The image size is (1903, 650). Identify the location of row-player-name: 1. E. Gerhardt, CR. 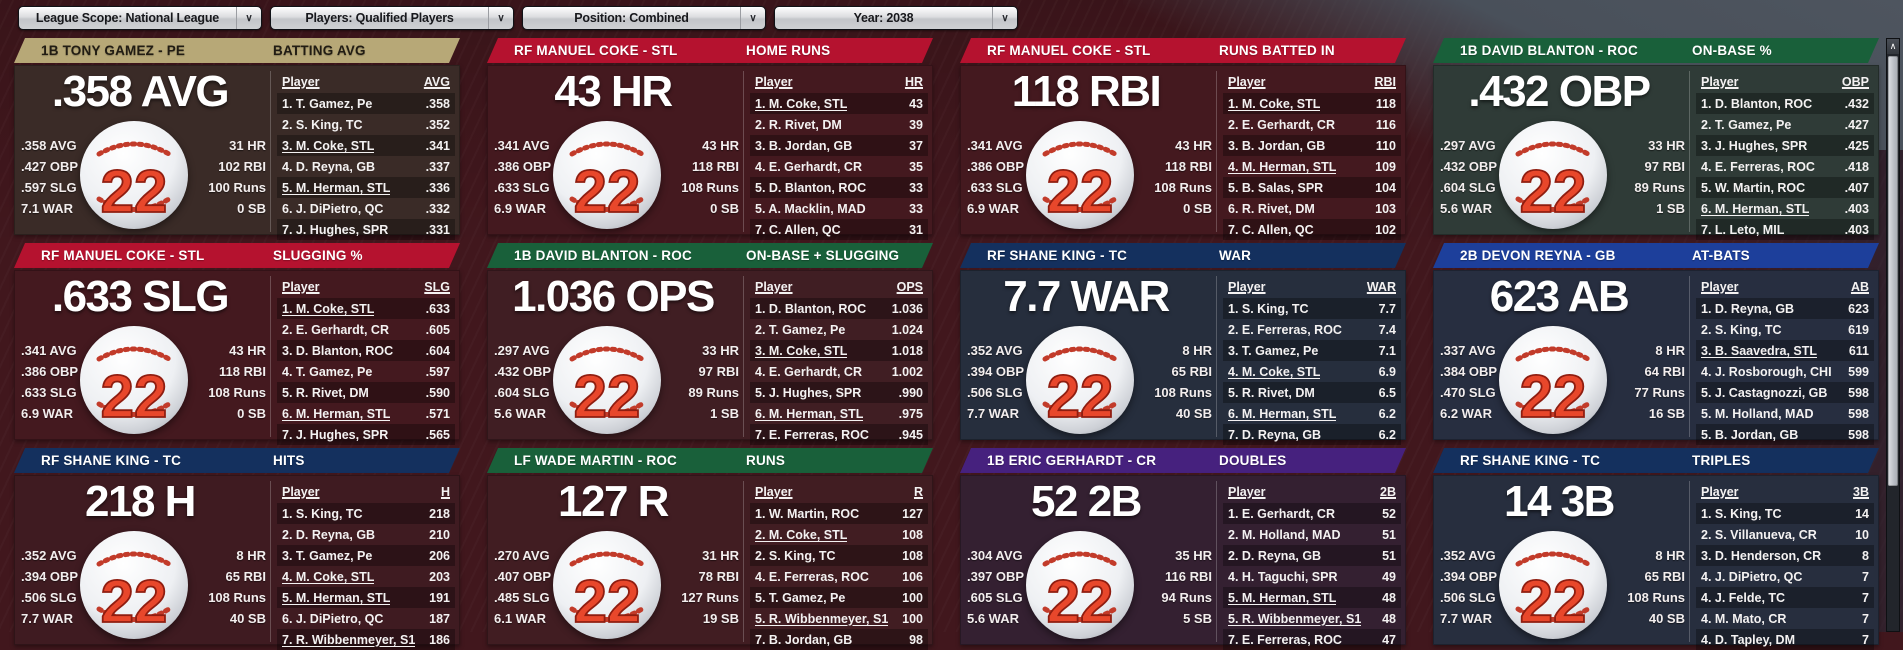
(1281, 513).